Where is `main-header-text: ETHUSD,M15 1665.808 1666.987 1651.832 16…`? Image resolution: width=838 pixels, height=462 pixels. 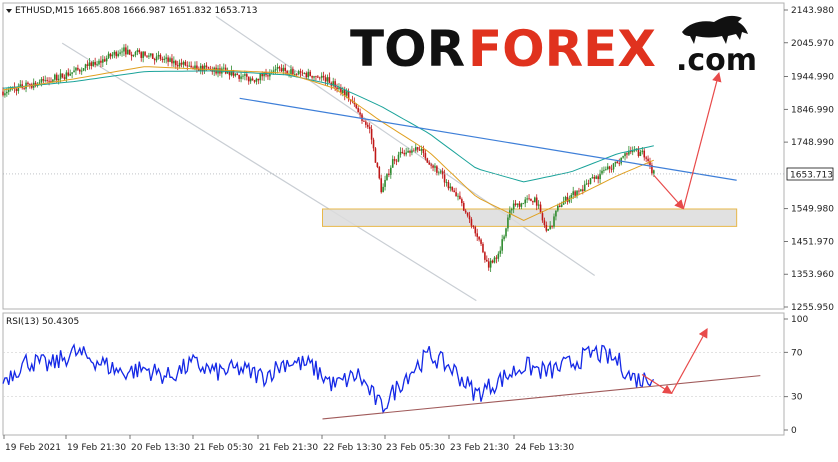
main-header-text: ETHUSD,M15 1665.808 1666.987 1651.832 16… is located at coordinates (136, 11).